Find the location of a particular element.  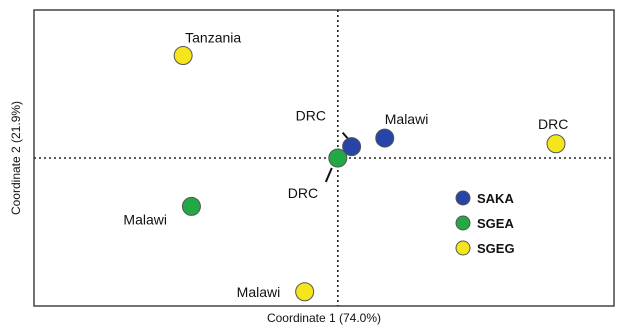

x-axis-title: Coordinate 1 (74.0%) is located at coordinates (324, 318).